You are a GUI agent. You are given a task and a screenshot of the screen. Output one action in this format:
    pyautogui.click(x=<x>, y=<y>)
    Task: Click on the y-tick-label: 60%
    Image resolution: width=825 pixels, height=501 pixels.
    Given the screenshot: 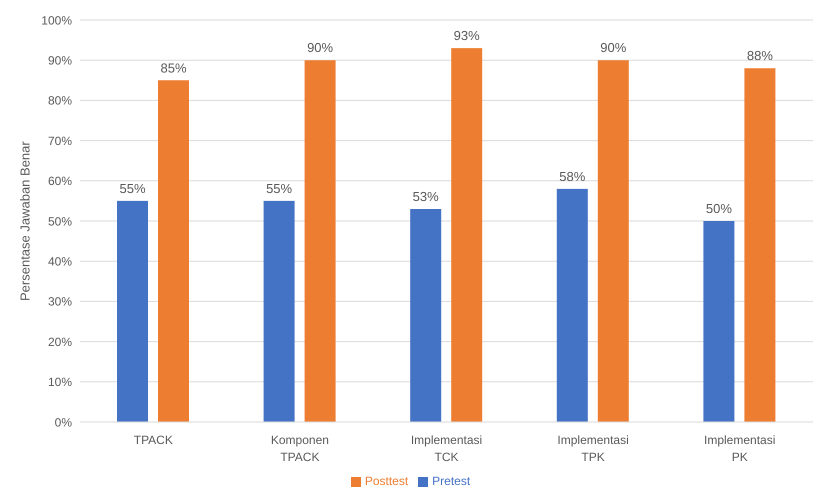 What is the action you would take?
    pyautogui.click(x=60, y=181)
    